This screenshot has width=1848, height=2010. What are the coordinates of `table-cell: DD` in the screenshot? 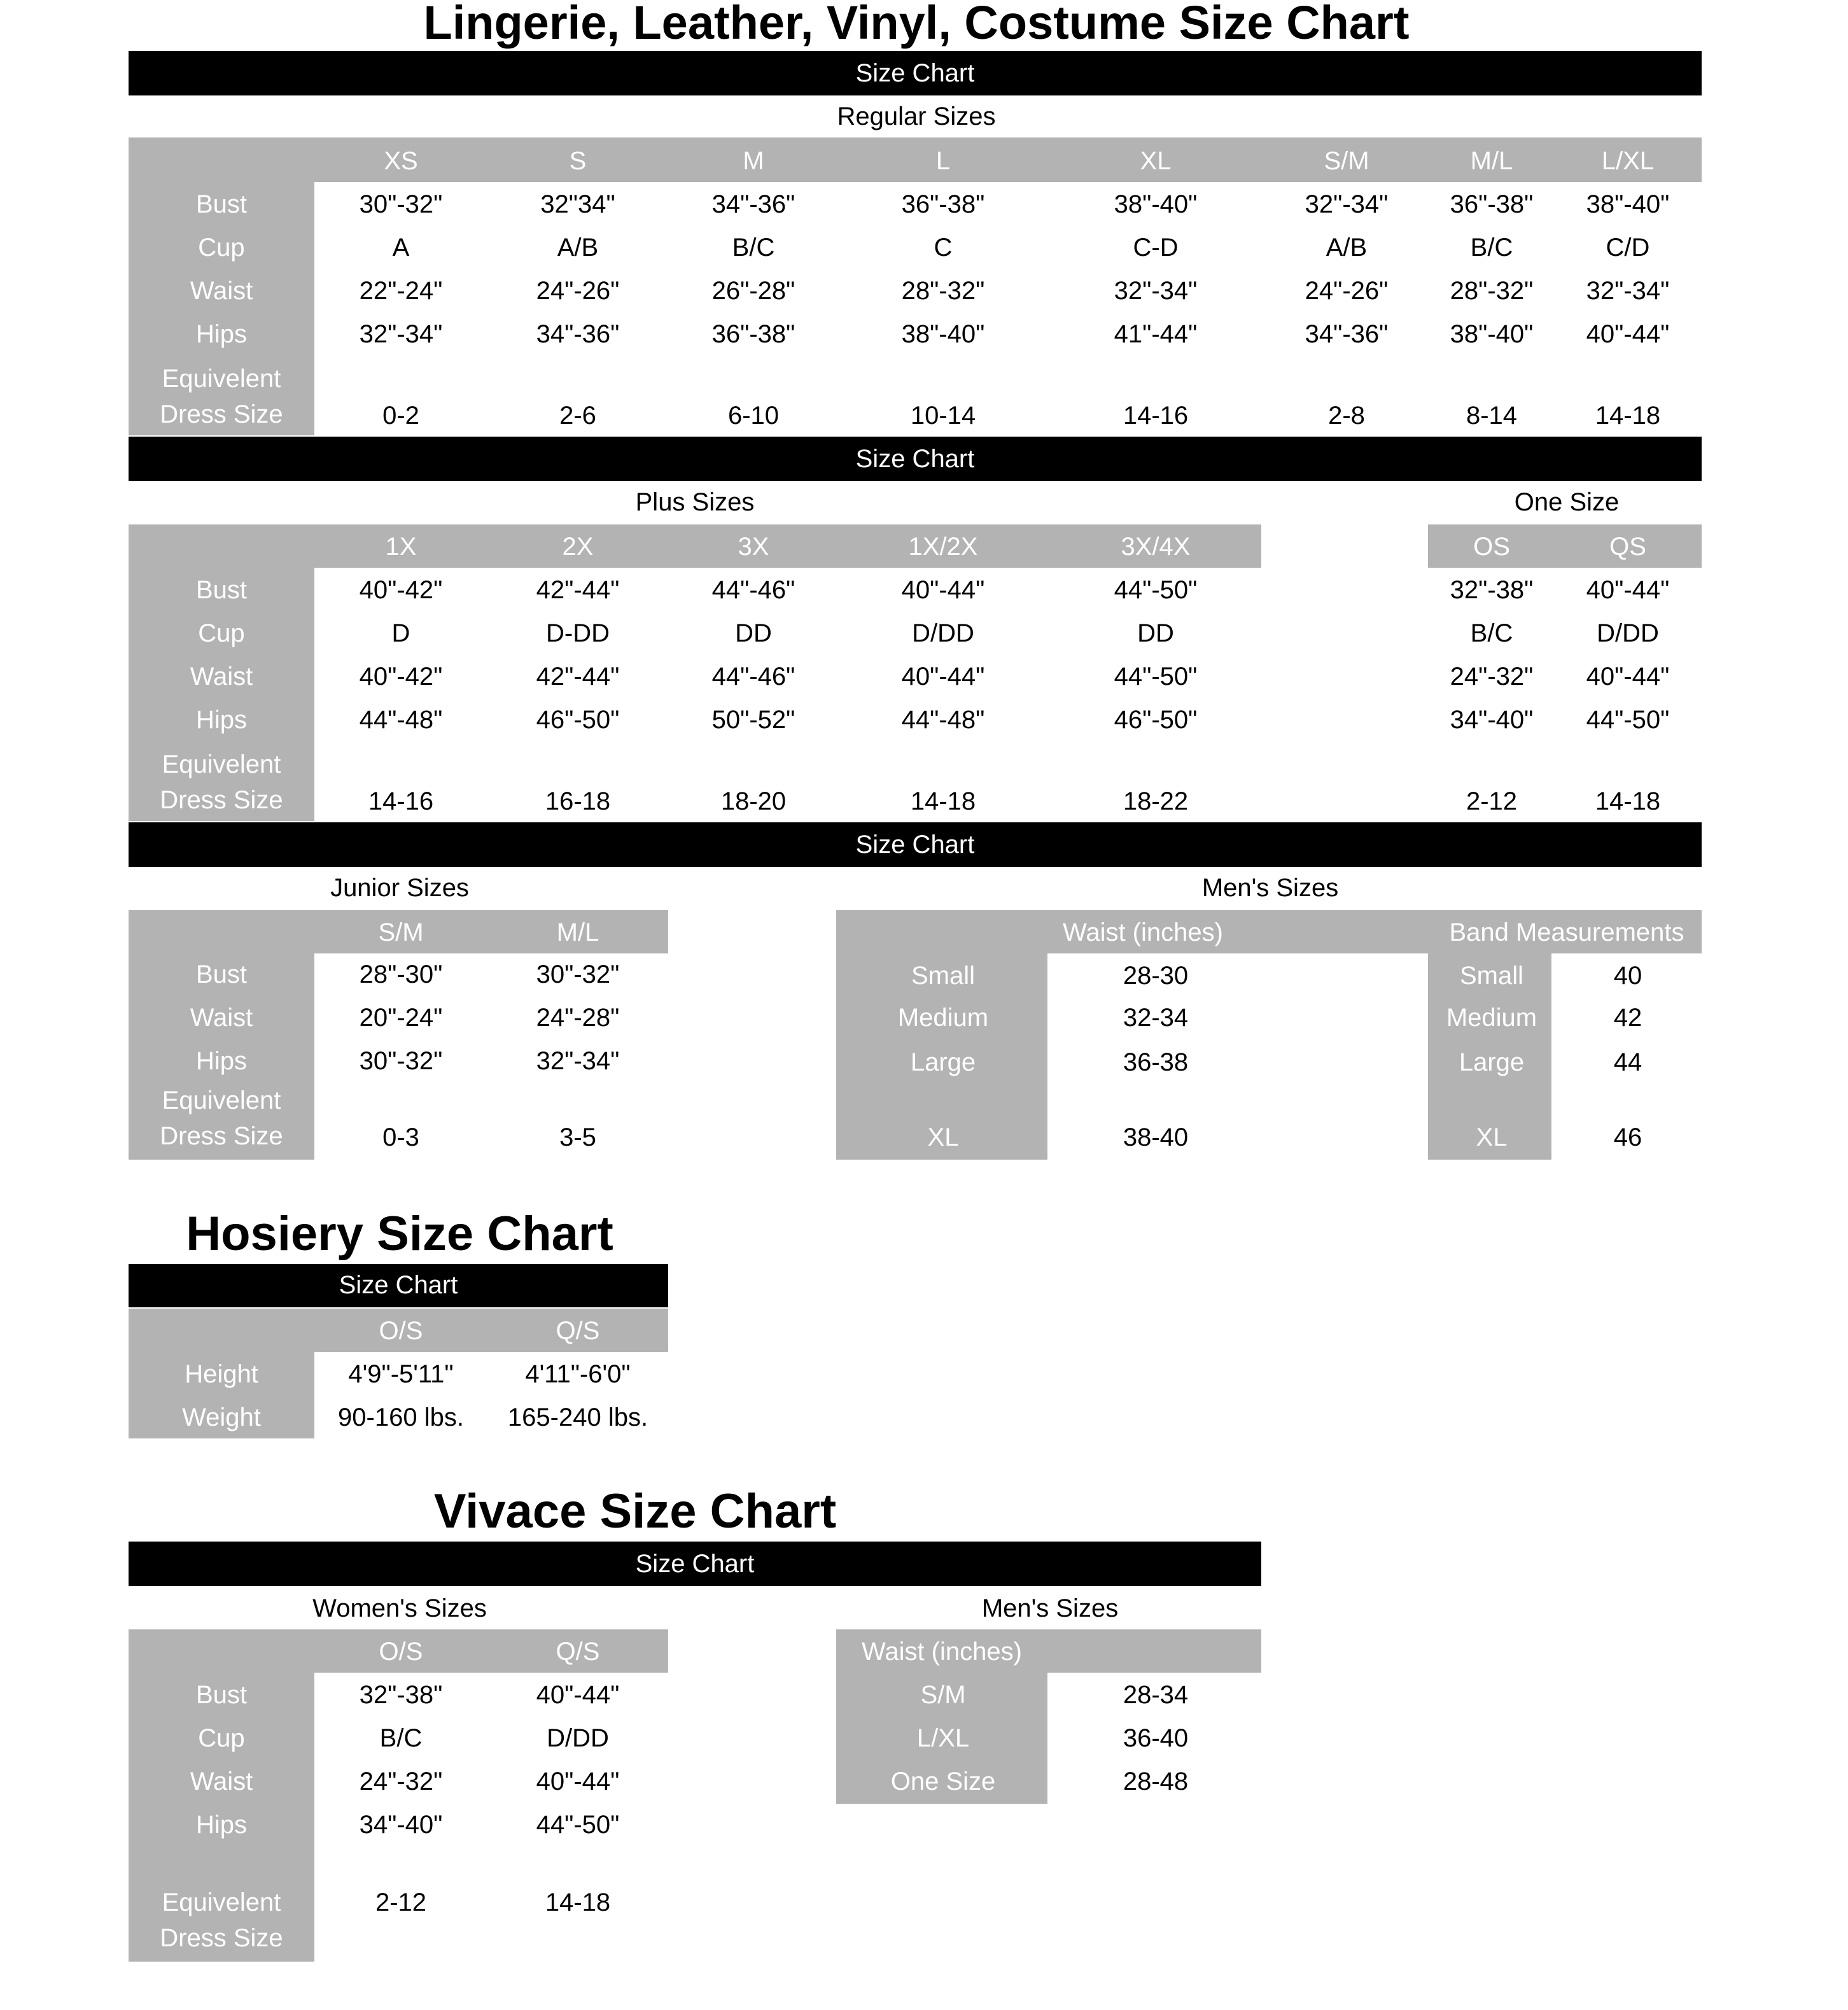 It's located at (753, 634).